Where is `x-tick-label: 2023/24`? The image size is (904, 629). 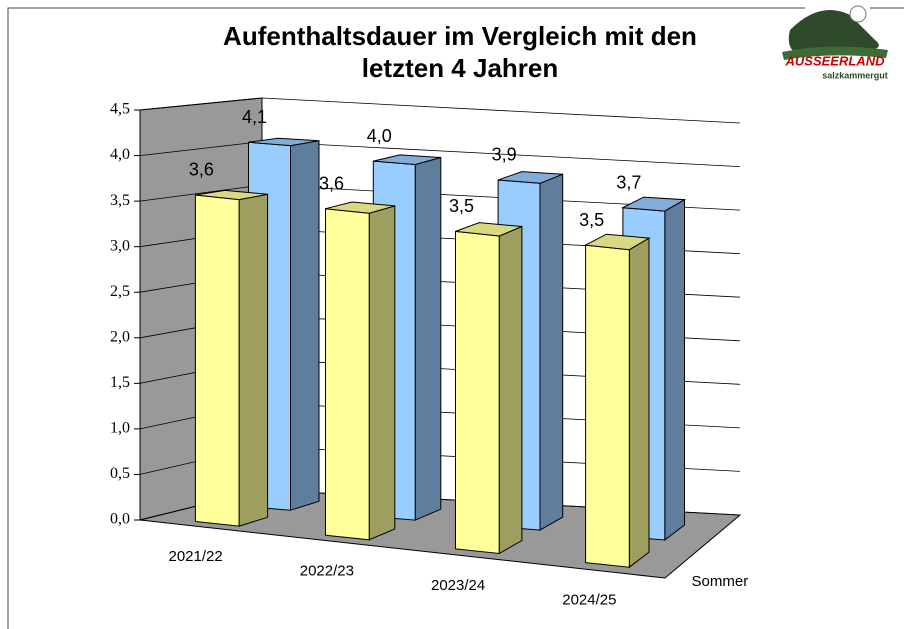 x-tick-label: 2023/24 is located at coordinates (458, 585).